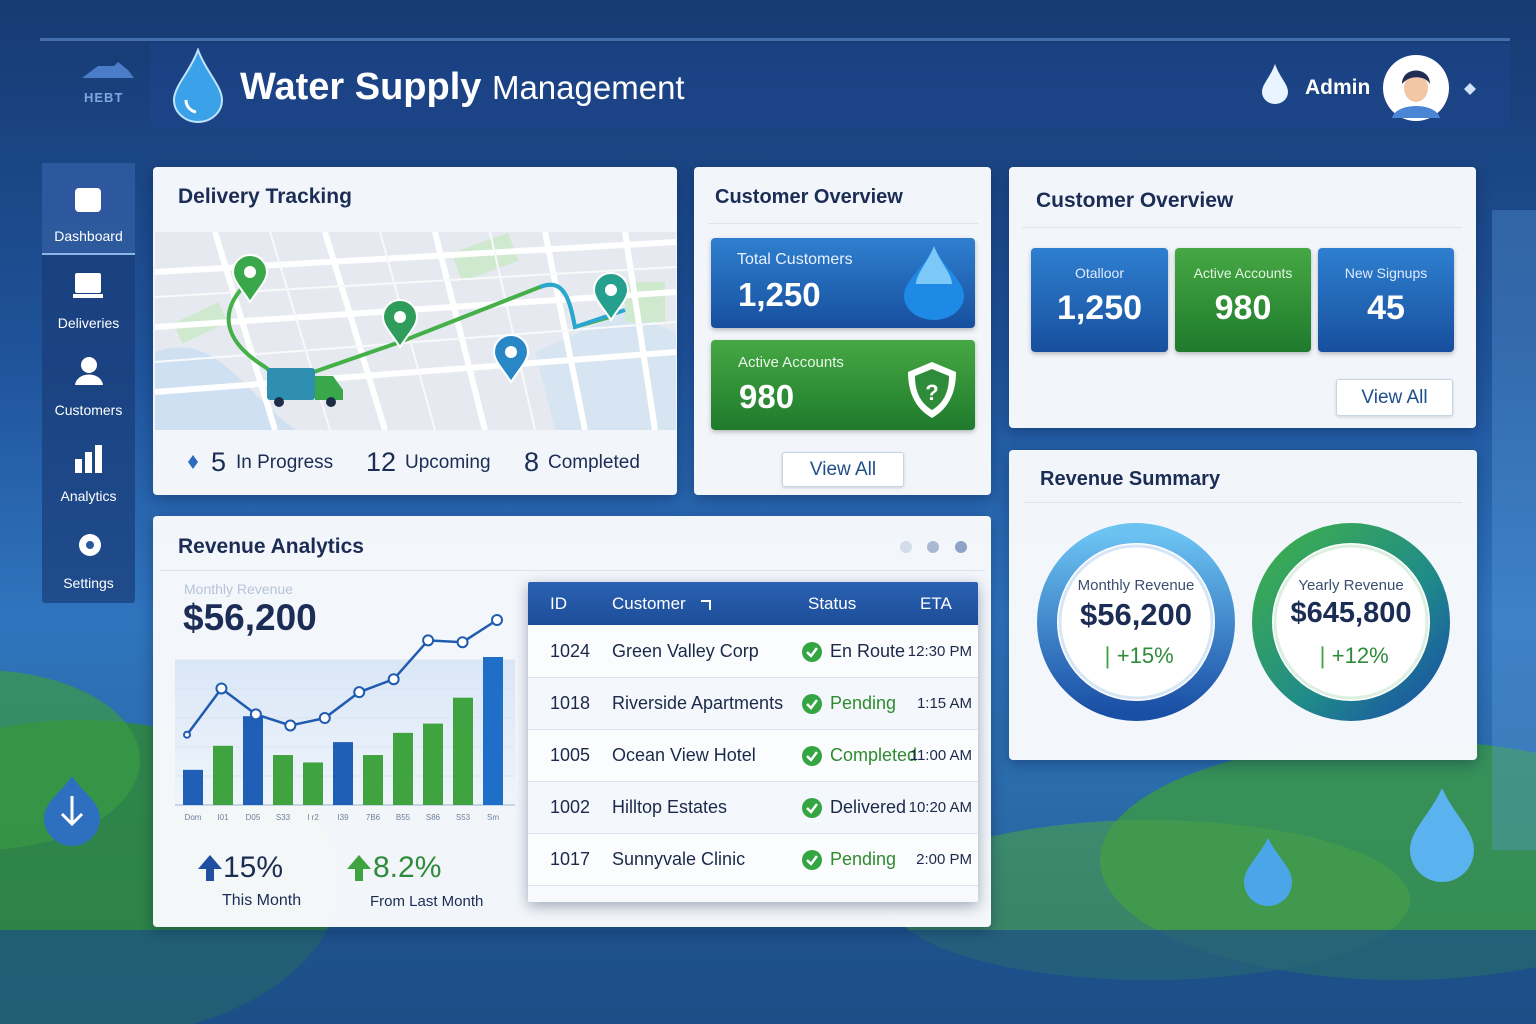  Describe the element at coordinates (271, 546) in the screenshot. I see `card-title: Revenue Analytics` at that location.